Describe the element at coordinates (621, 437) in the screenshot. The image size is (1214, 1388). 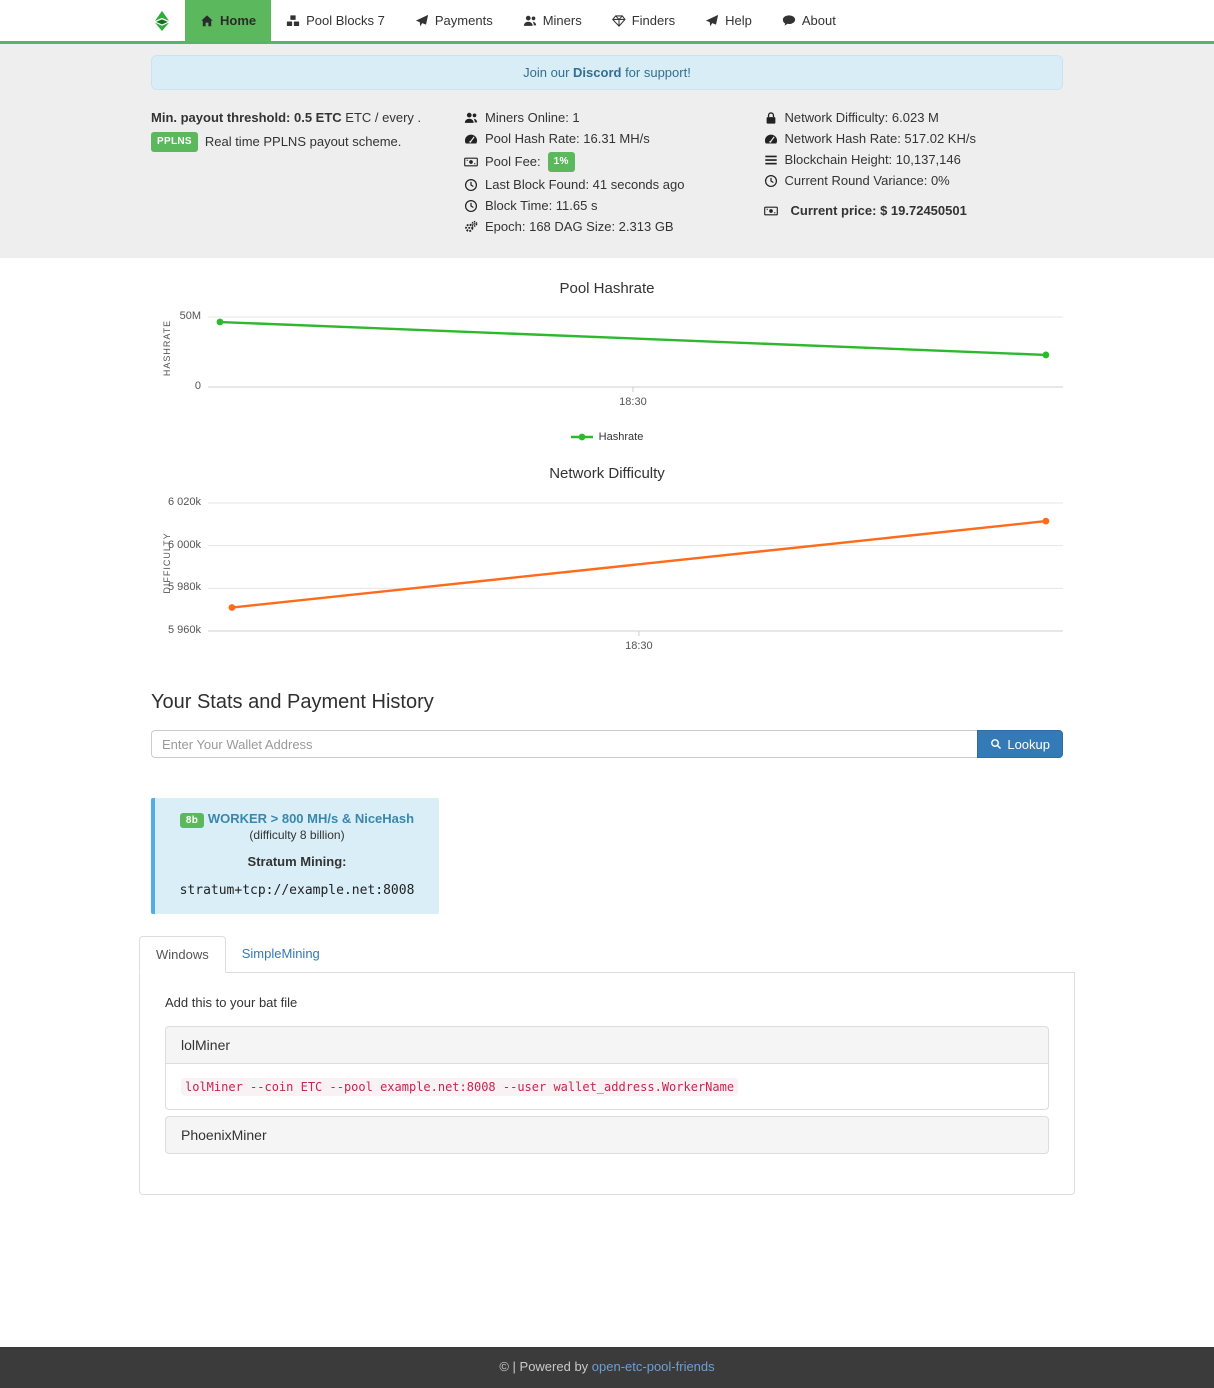
I see `legend-label: Hashrate` at that location.